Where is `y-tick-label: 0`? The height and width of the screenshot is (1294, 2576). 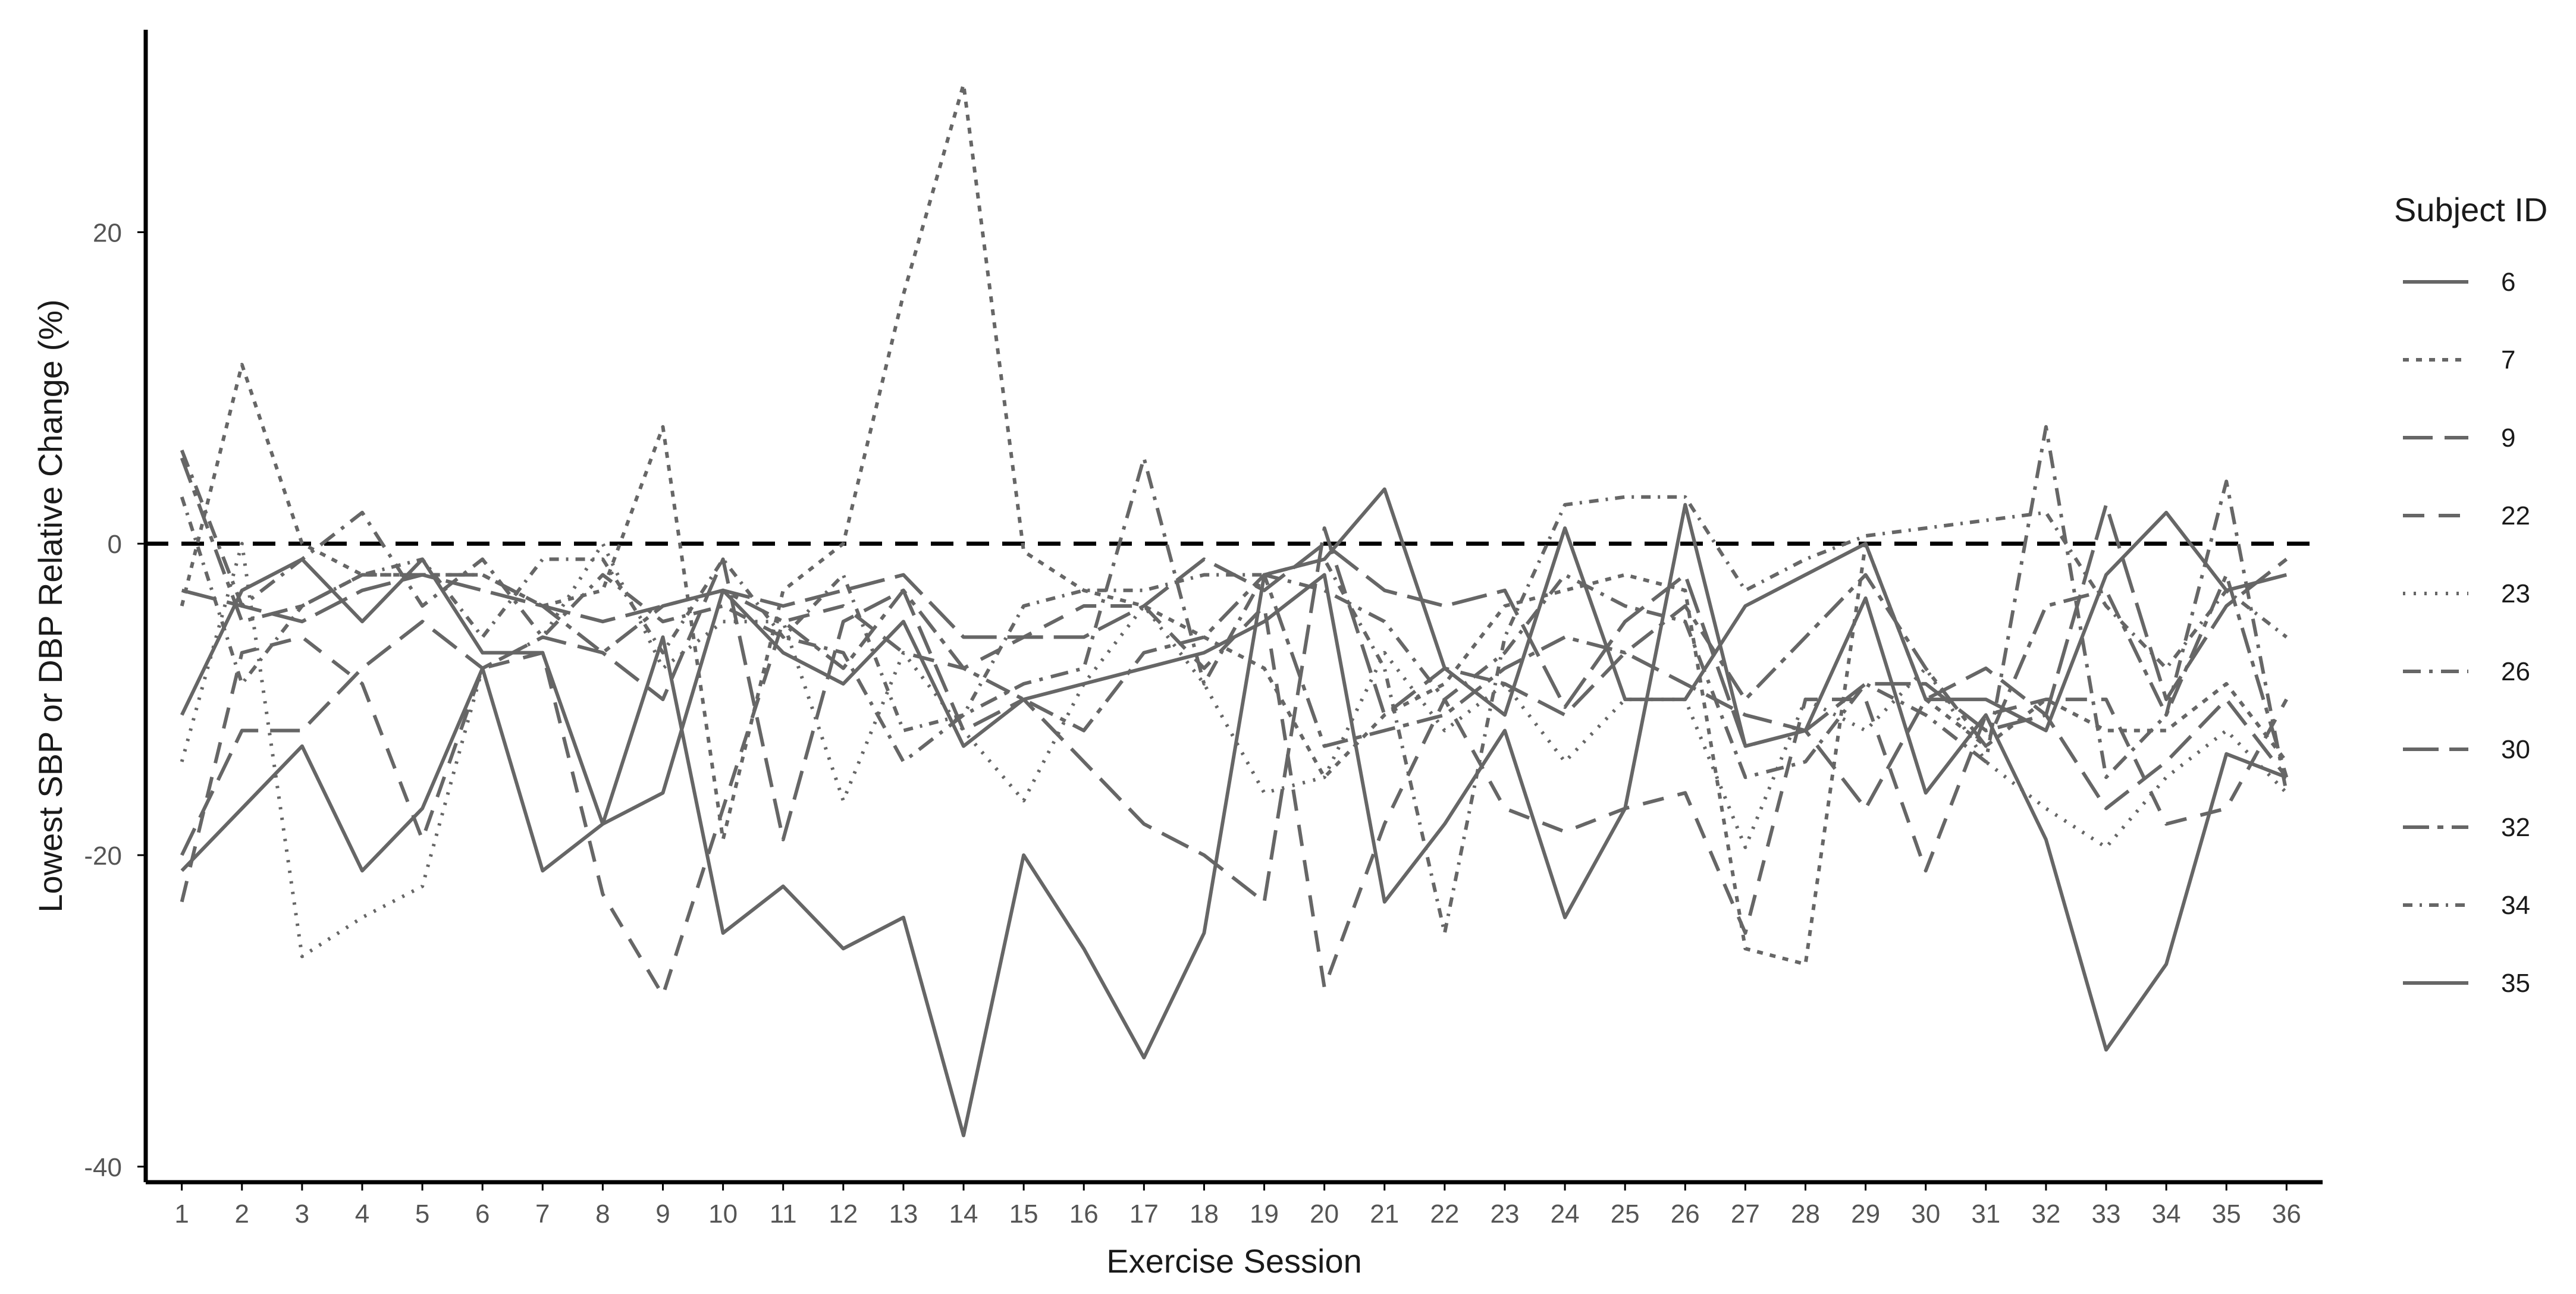
y-tick-label: 0 is located at coordinates (115, 544).